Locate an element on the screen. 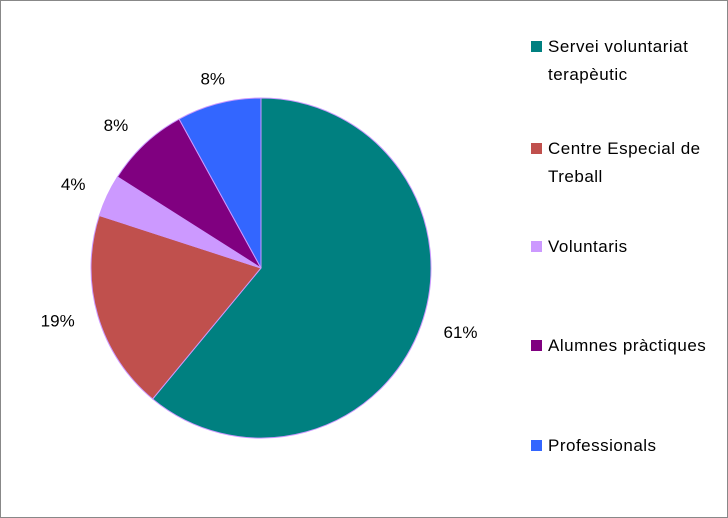 This screenshot has width=728, height=518. legend-label: Servei voluntariat terapèutic is located at coordinates (618, 60).